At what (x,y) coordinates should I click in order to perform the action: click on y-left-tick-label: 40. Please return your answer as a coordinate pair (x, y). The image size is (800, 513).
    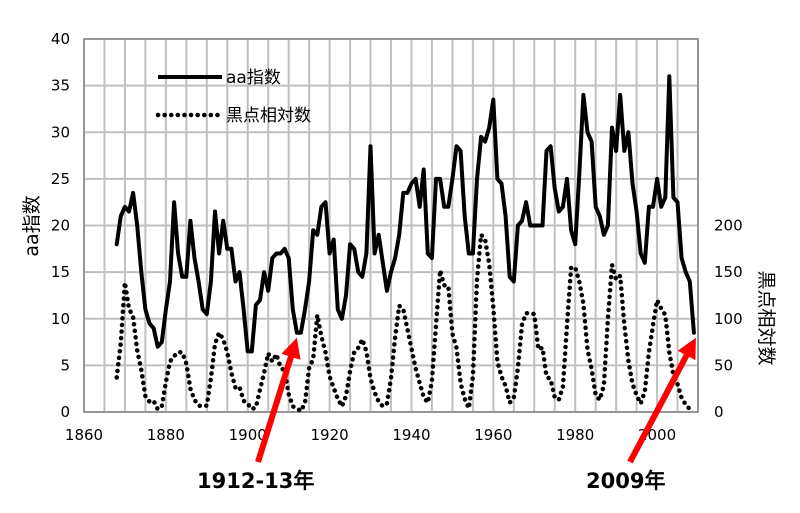
    Looking at the image, I should click on (60, 39).